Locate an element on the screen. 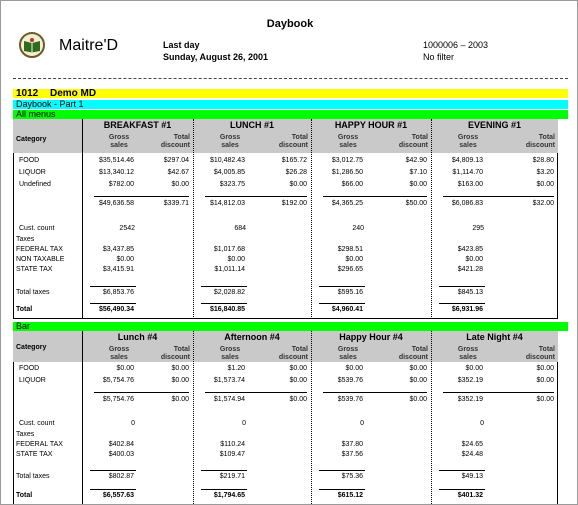  tax-value: $1,017.68 is located at coordinates (229, 249).